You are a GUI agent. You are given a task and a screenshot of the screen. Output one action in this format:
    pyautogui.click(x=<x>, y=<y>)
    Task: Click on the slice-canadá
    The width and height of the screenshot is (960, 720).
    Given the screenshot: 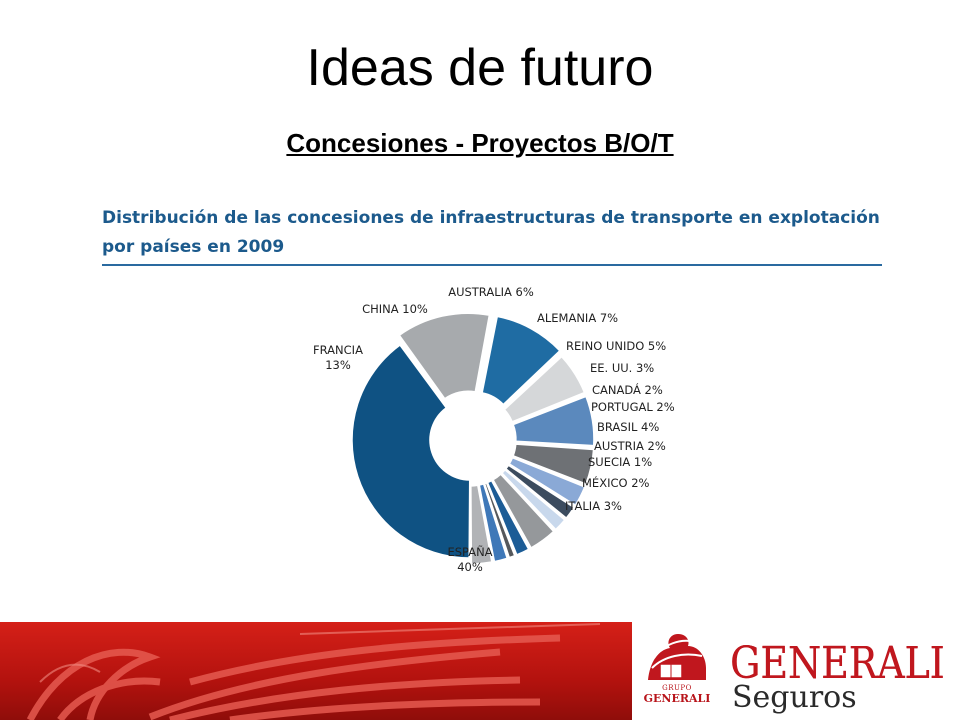 What is the action you would take?
    pyautogui.click(x=540, y=492)
    